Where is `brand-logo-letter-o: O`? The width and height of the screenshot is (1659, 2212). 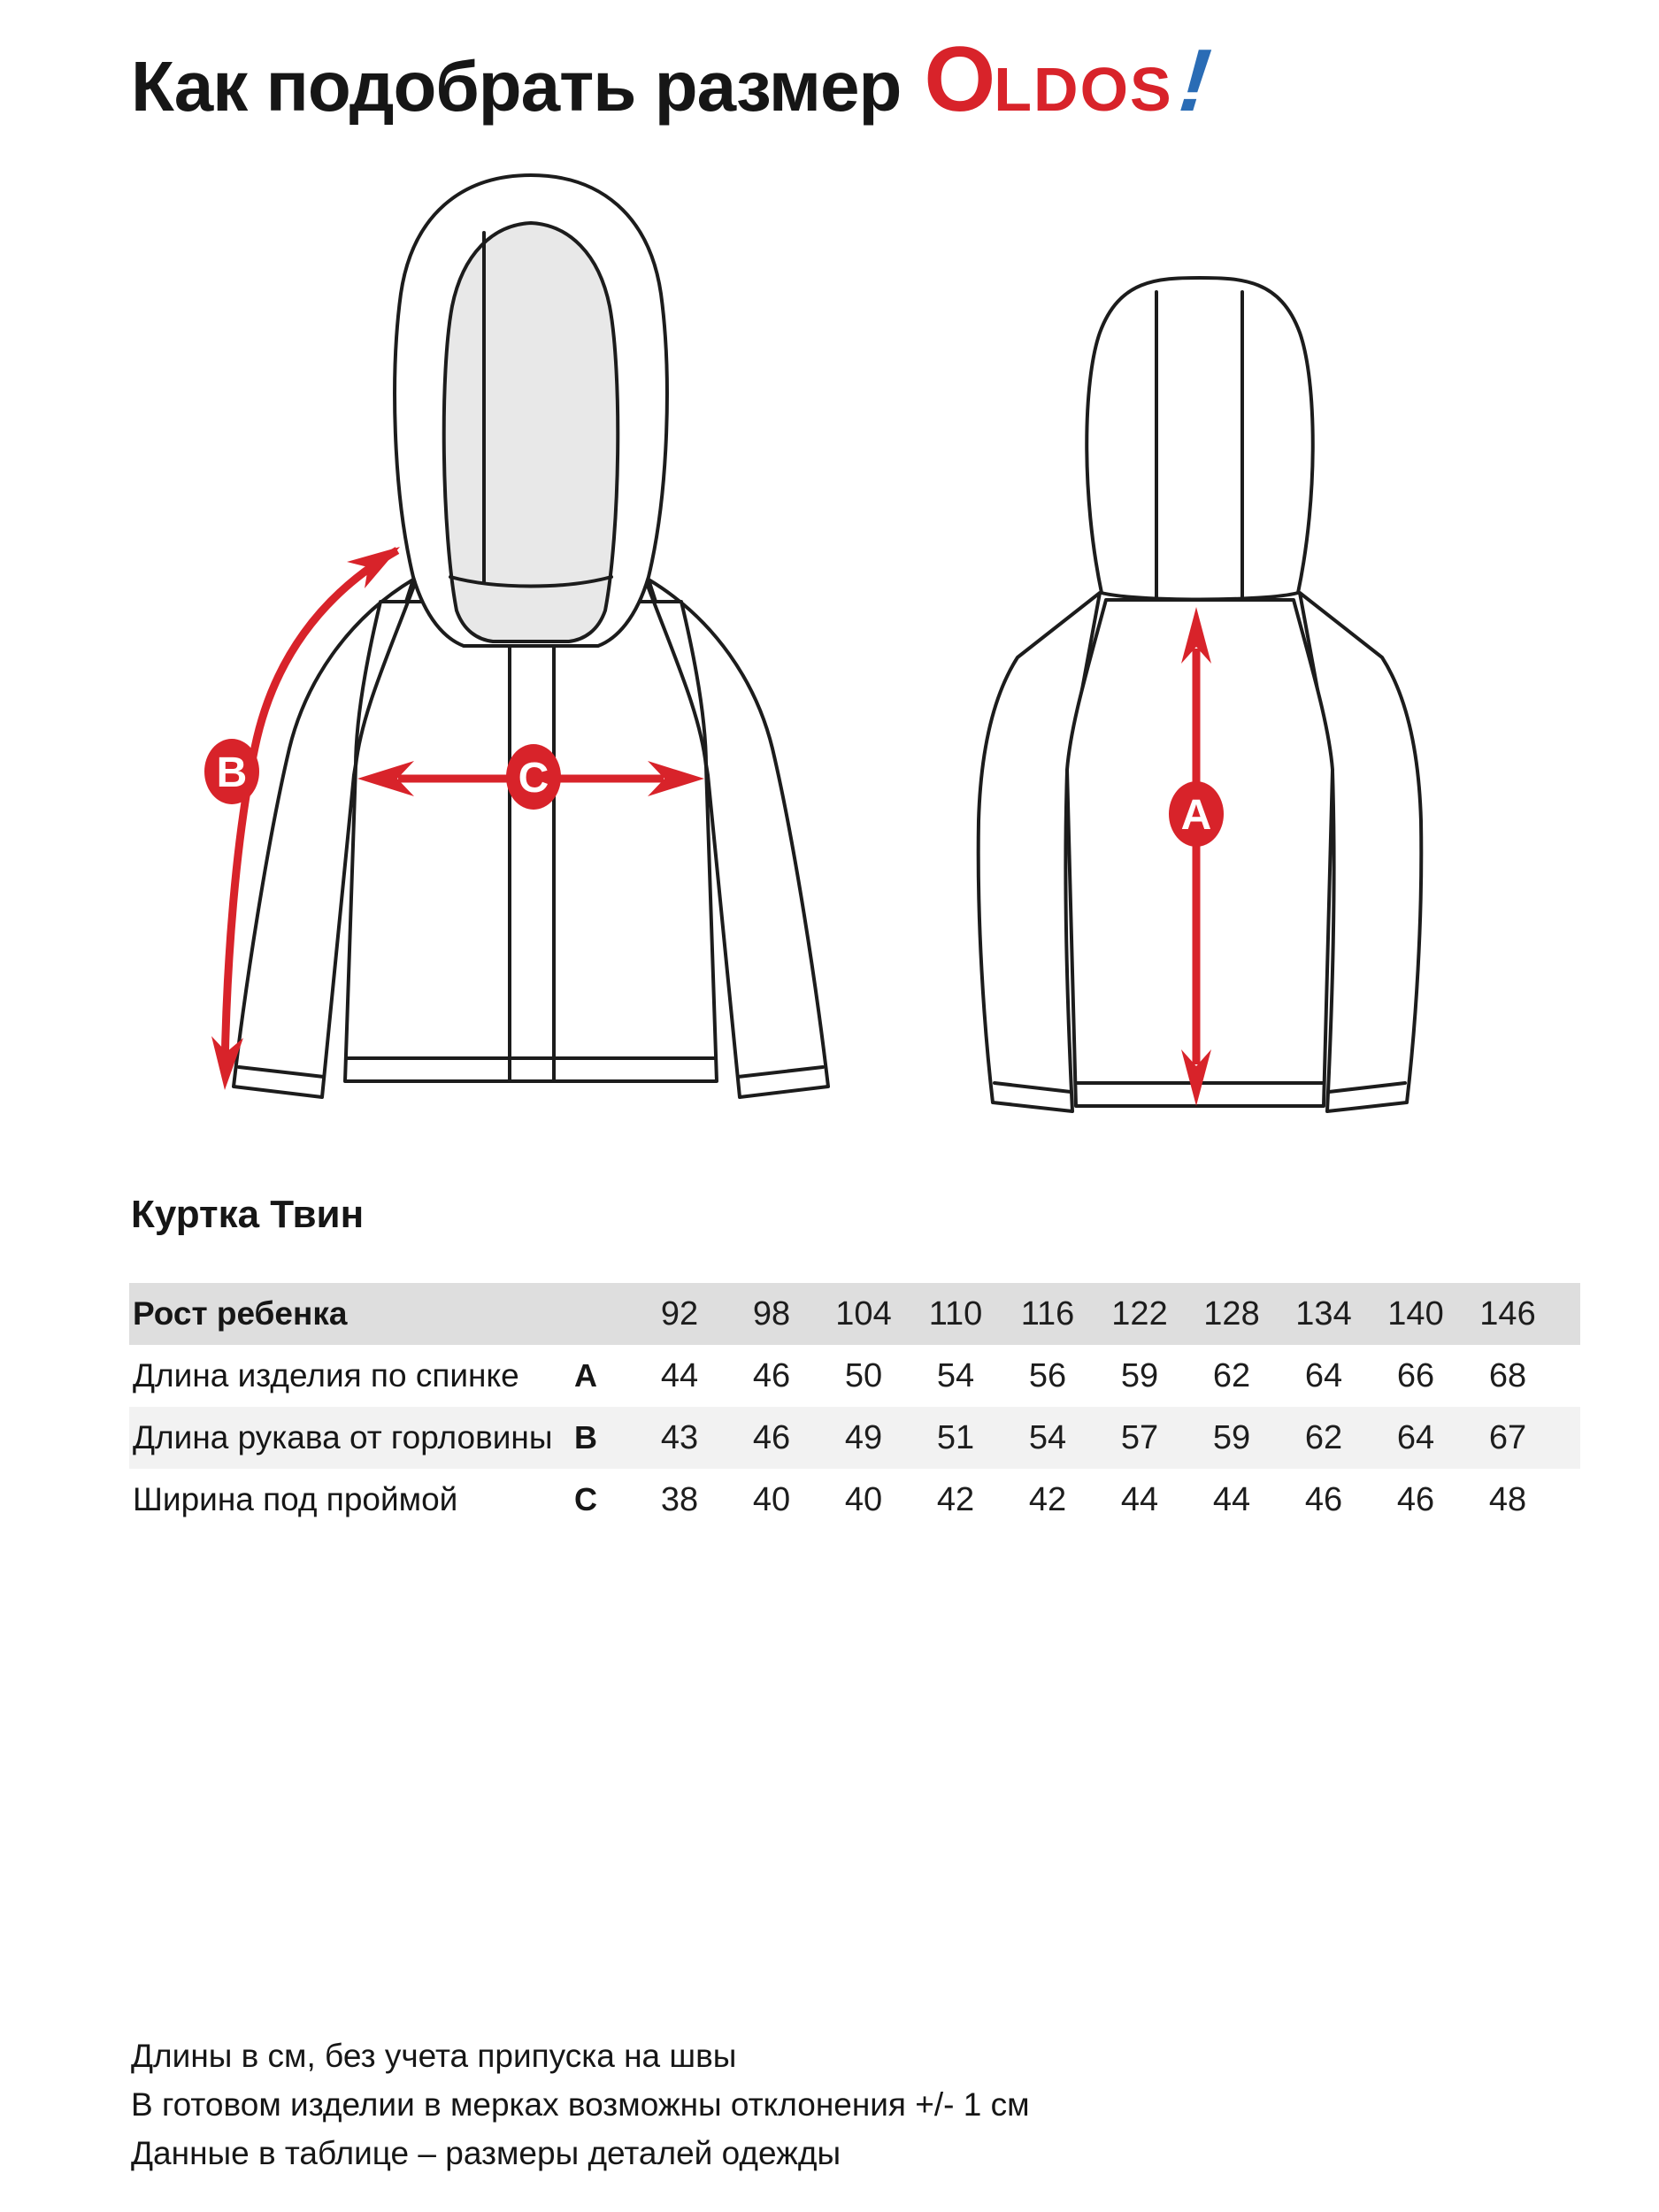 brand-logo-letter-o: O is located at coordinates (960, 79).